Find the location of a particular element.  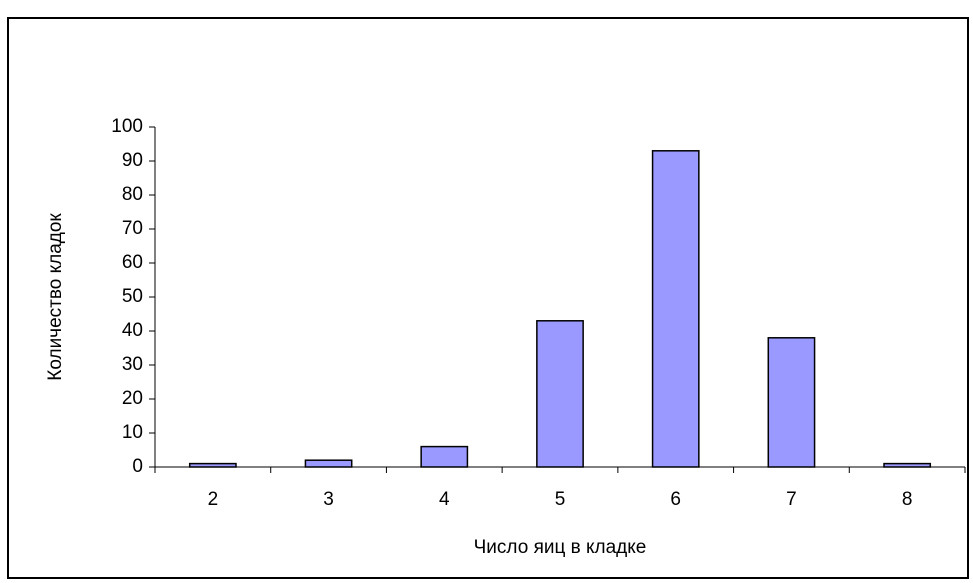

x-tick-label: 2 is located at coordinates (213, 499).